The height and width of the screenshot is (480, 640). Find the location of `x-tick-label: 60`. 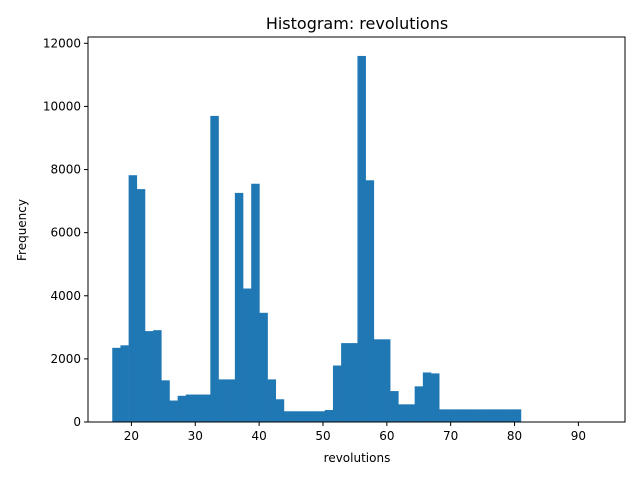

x-tick-label: 60 is located at coordinates (386, 436).